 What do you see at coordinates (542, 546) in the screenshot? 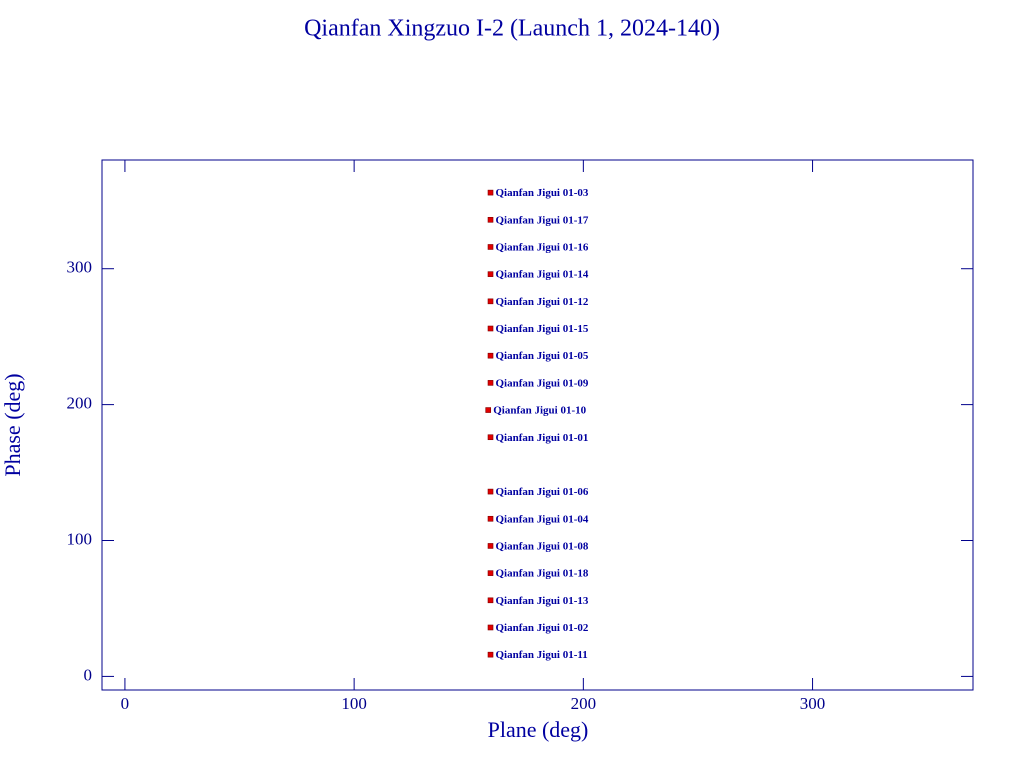
I see `point-label: Qianfan Jigui 01-08` at bounding box center [542, 546].